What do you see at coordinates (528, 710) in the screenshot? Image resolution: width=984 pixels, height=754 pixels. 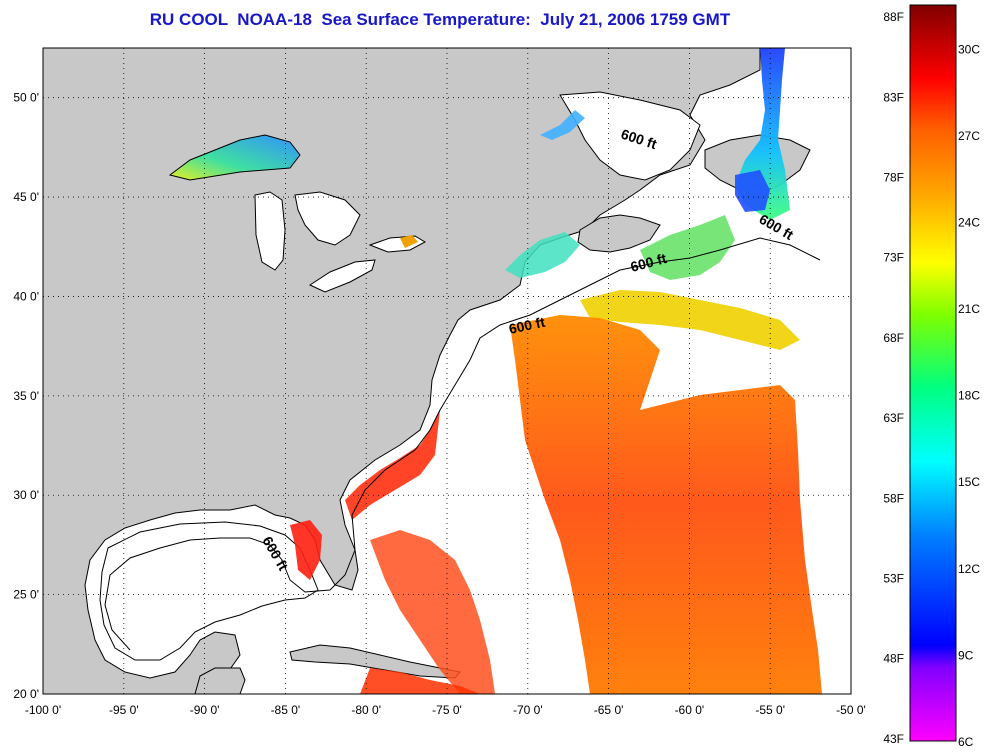 I see `lon-tick-label: -70 0'` at bounding box center [528, 710].